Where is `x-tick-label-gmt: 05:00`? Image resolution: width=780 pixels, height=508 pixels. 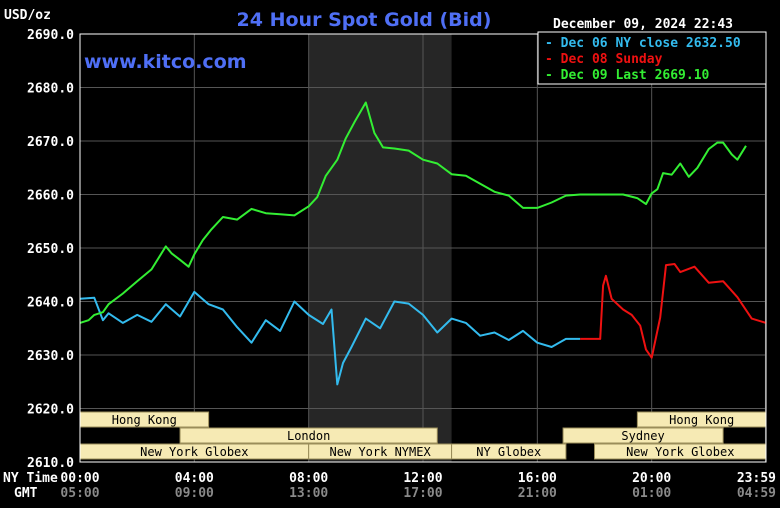
x-tick-label-gmt: 05:00 is located at coordinates (79, 493).